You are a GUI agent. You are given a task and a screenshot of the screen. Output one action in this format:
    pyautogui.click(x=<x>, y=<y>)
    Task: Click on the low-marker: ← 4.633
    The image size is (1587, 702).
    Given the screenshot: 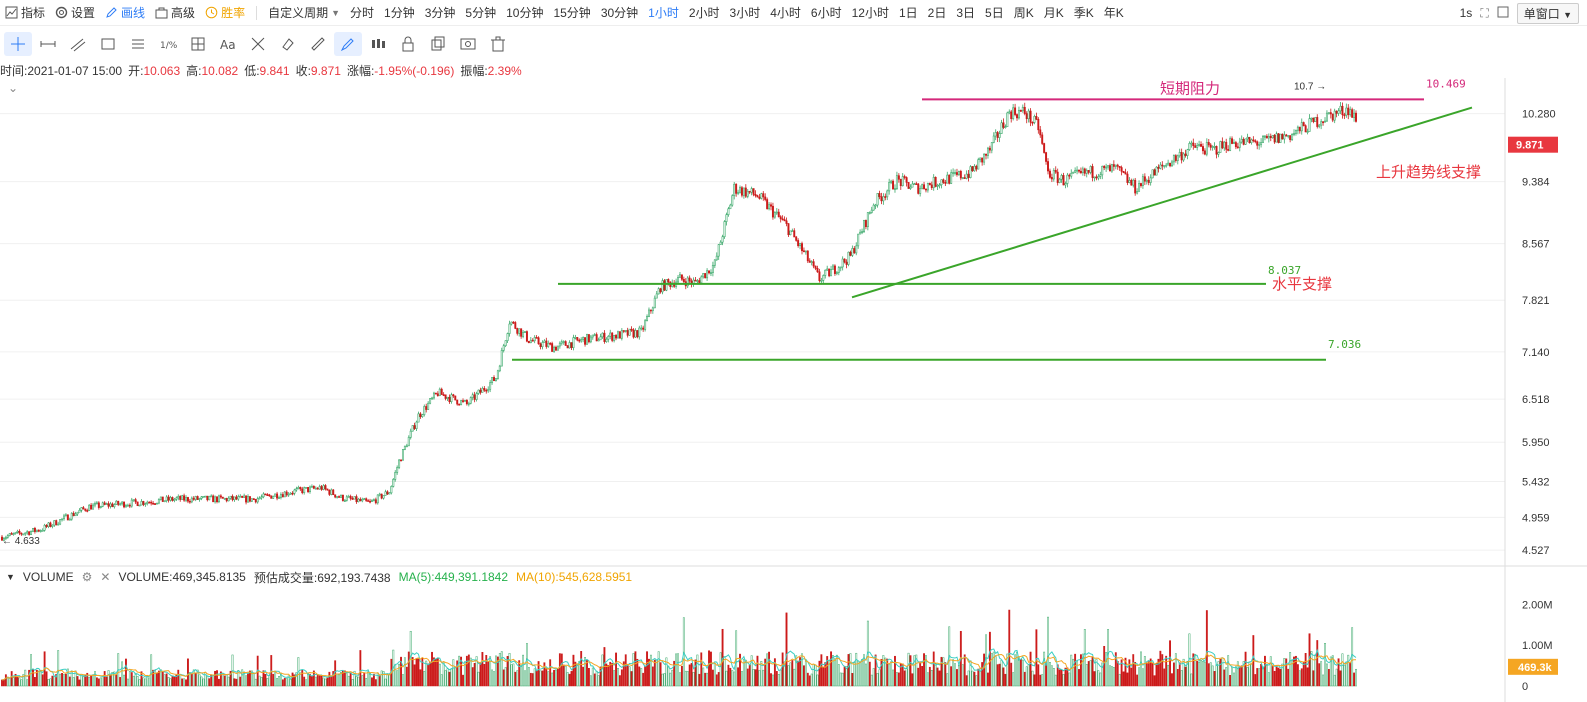 What is the action you would take?
    pyautogui.click(x=21, y=541)
    